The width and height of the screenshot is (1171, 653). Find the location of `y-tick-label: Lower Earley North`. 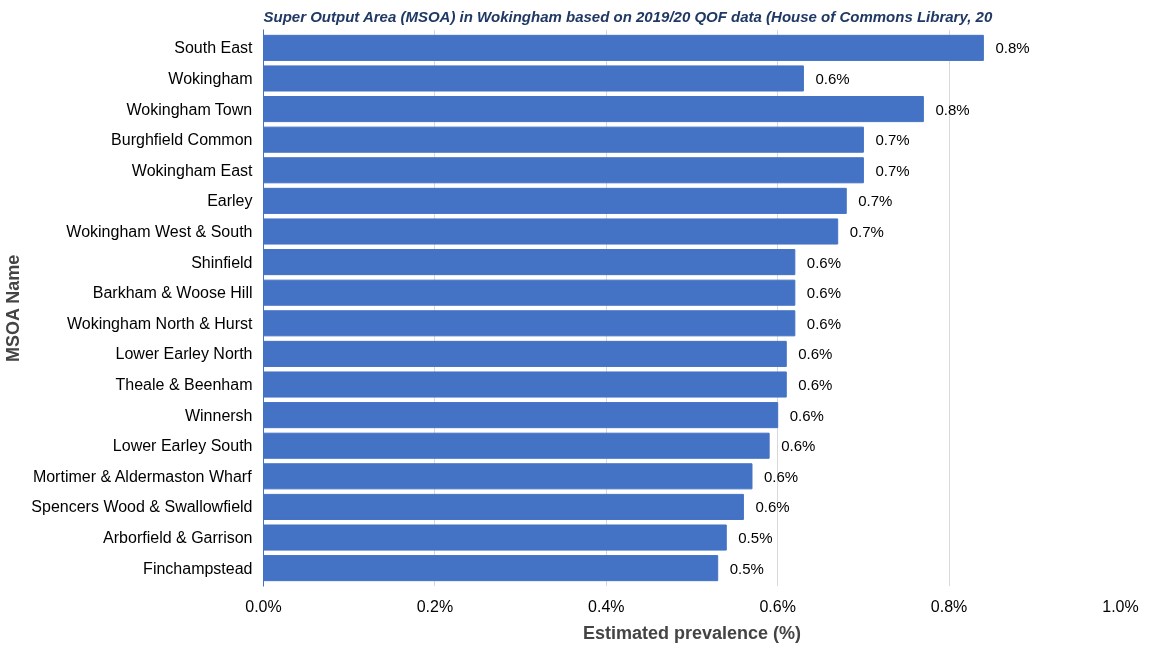

y-tick-label: Lower Earley North is located at coordinates (184, 354).